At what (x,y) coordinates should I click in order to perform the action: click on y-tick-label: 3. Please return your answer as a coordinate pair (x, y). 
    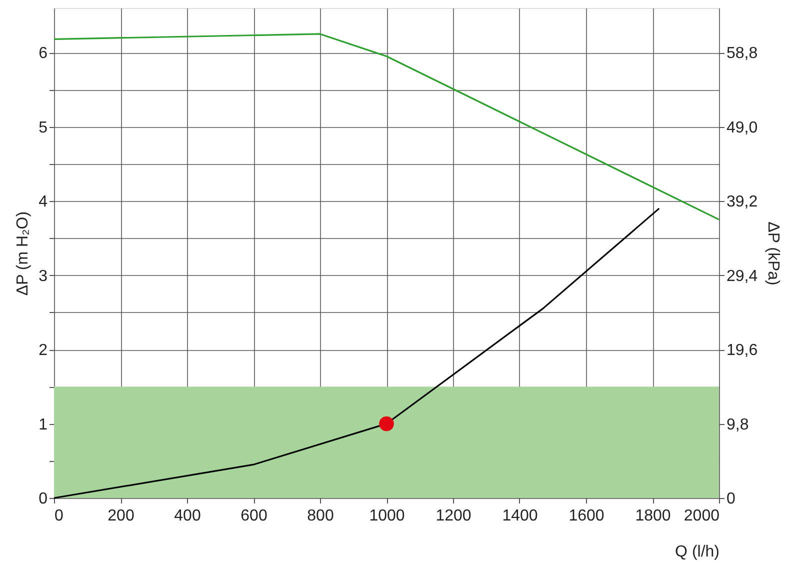
    Looking at the image, I should click on (43, 276).